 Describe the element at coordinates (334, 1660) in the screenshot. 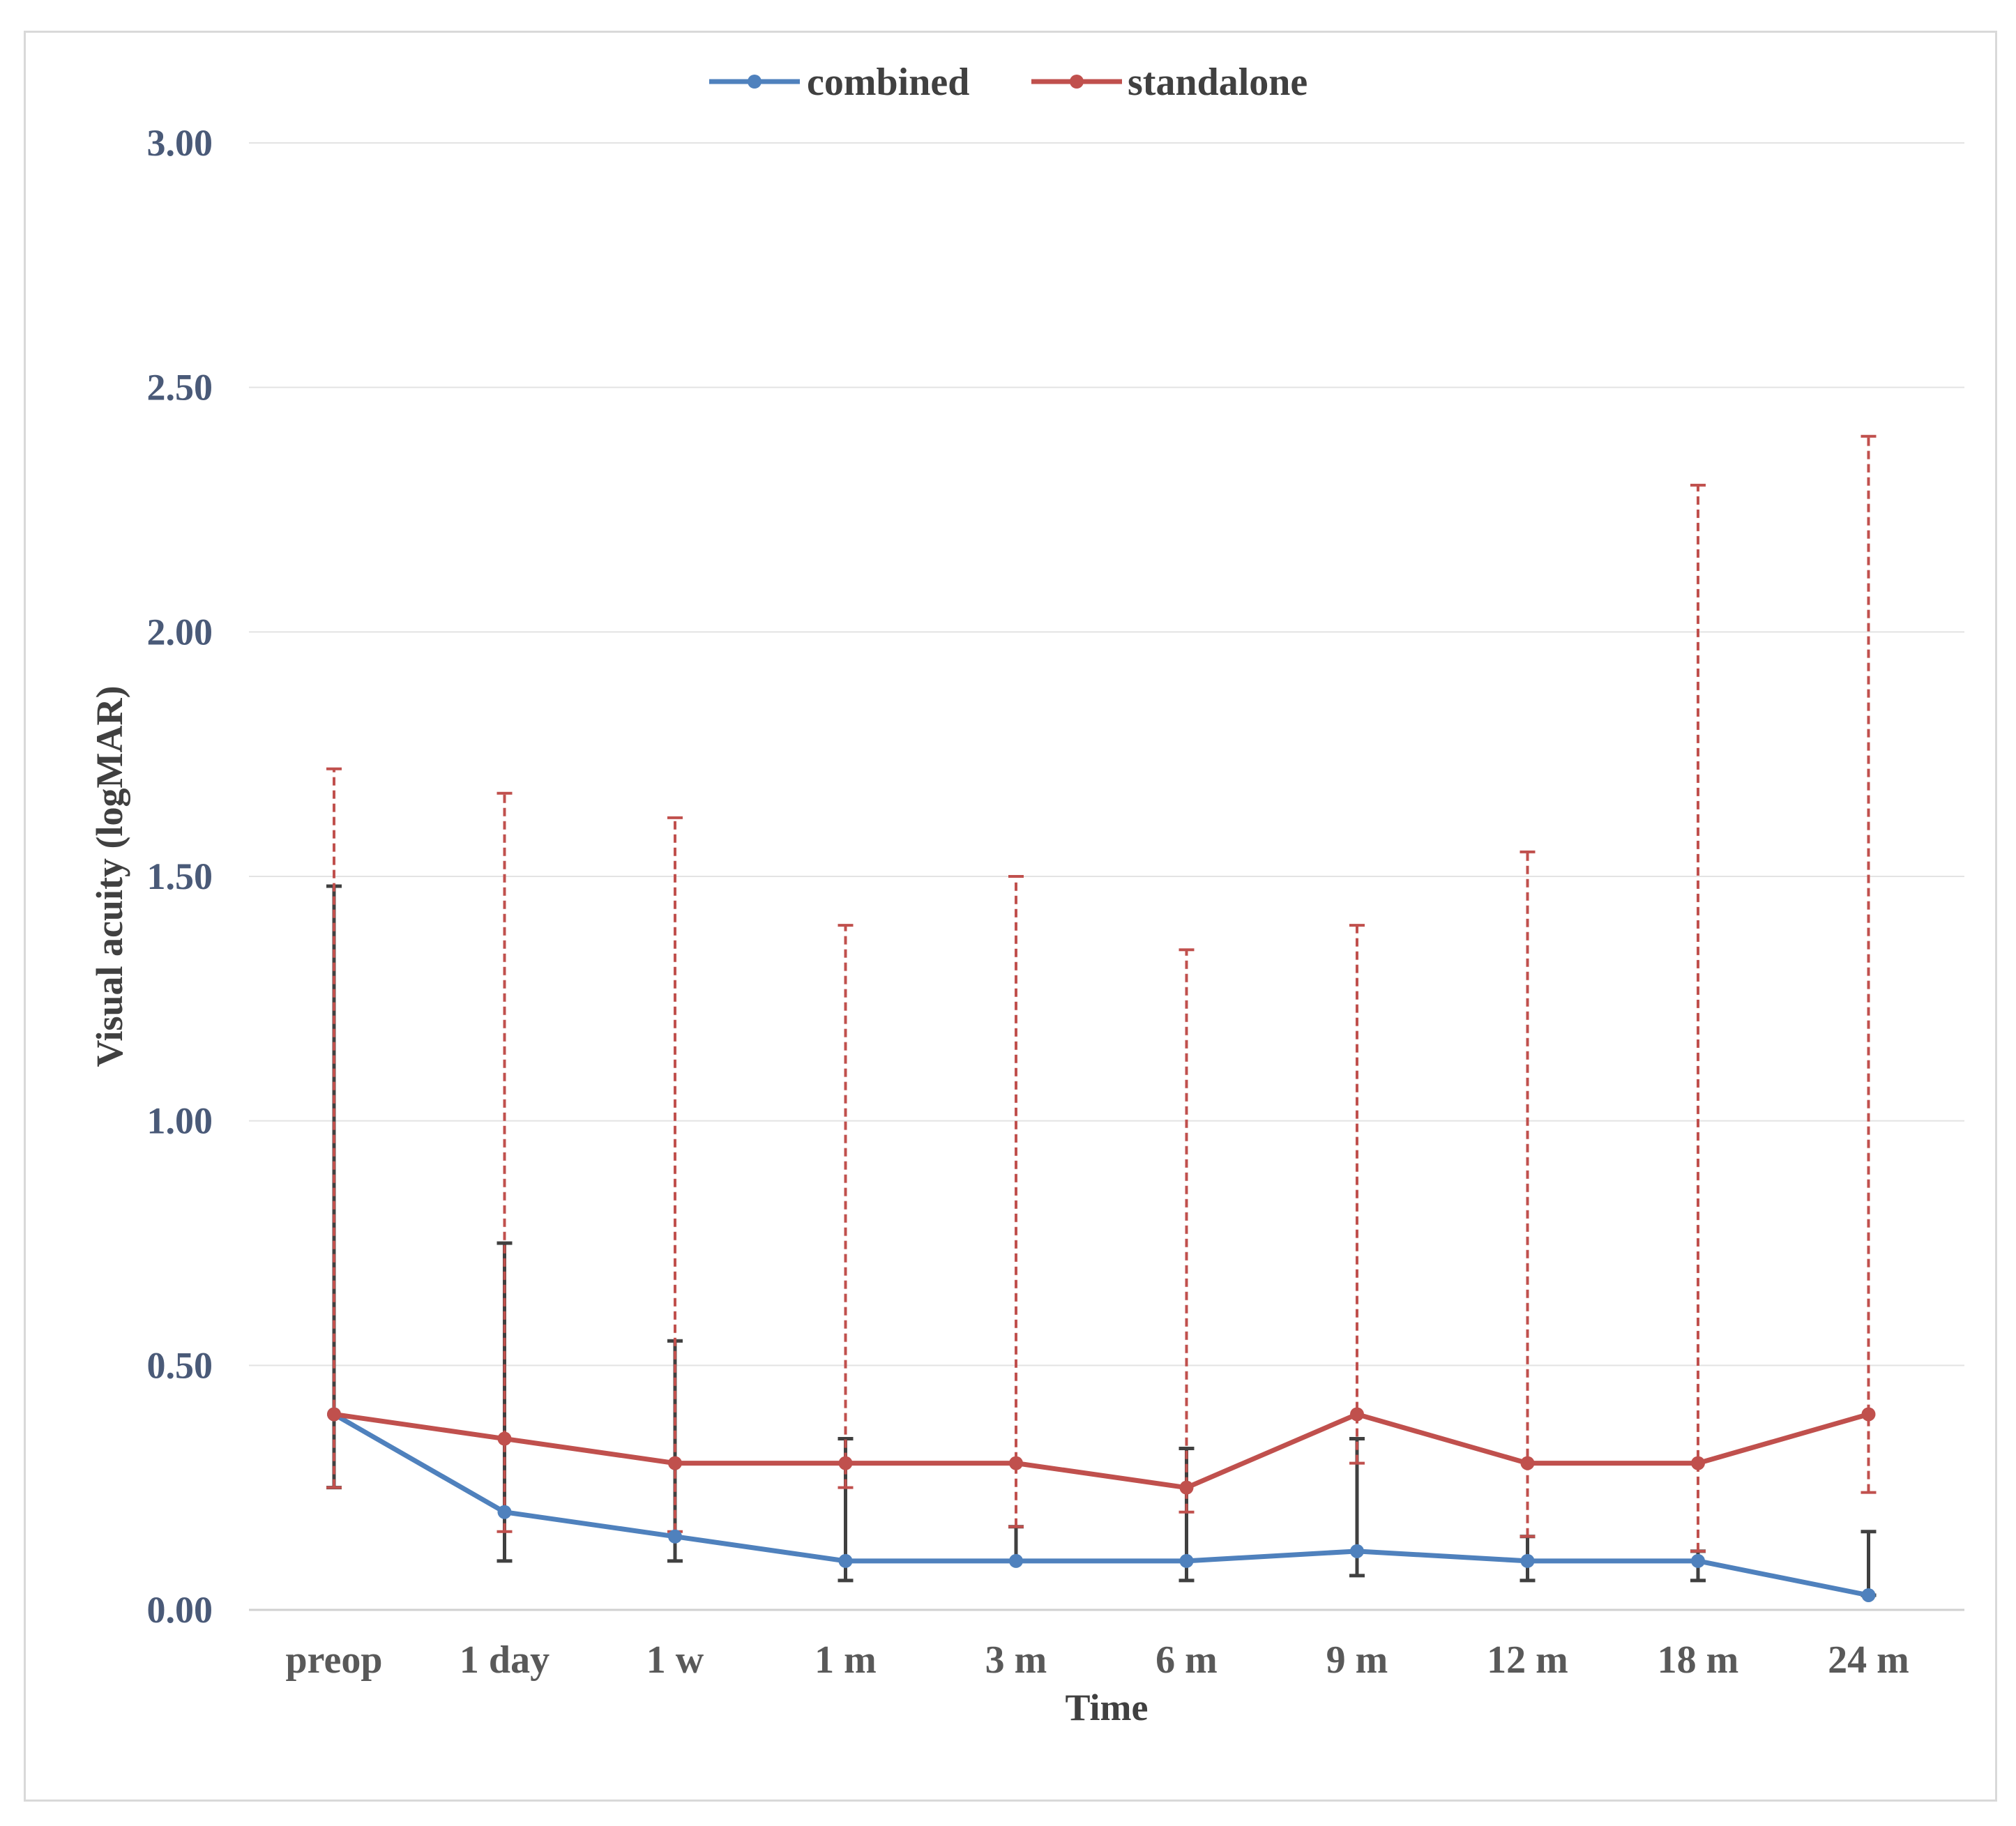

I see `x-tick-label: preop` at that location.